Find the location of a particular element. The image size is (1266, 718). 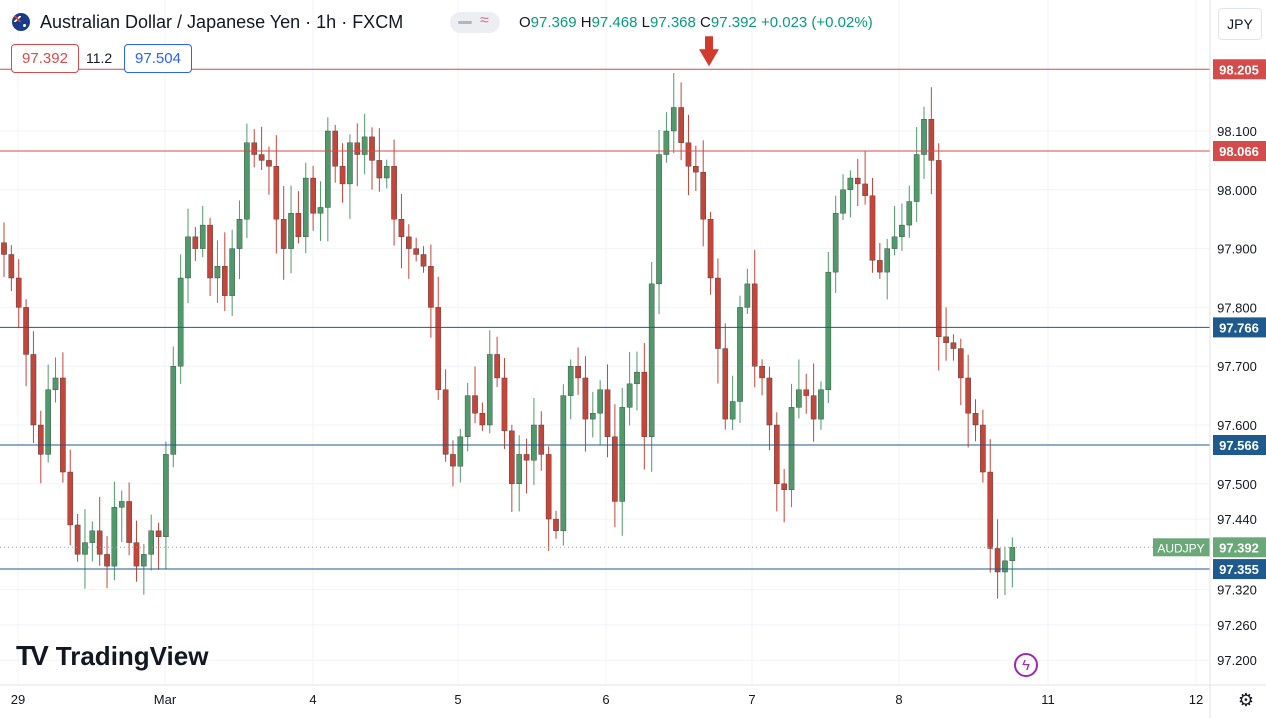

time-tick-label: 5 is located at coordinates (457, 699).